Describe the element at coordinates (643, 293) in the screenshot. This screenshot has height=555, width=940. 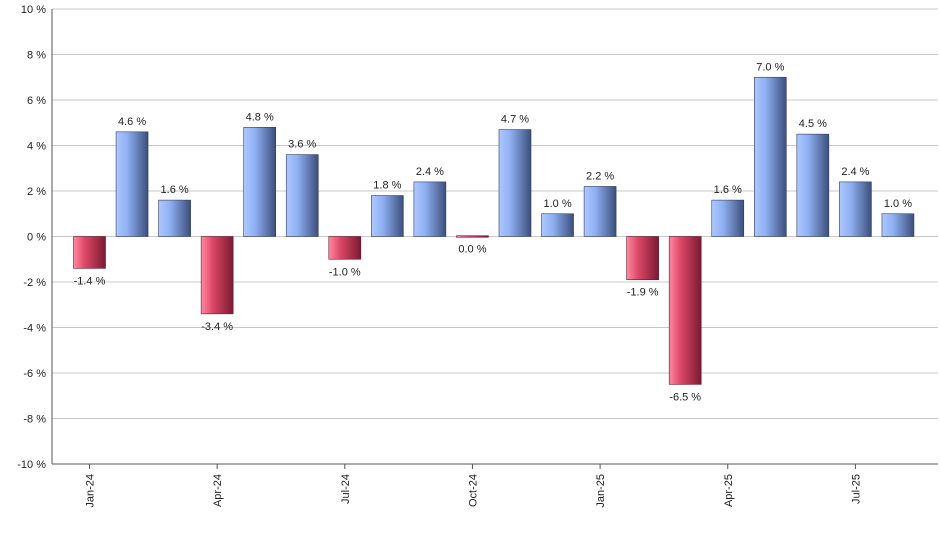
I see `data-label-Feb-25: -1.9 %` at that location.